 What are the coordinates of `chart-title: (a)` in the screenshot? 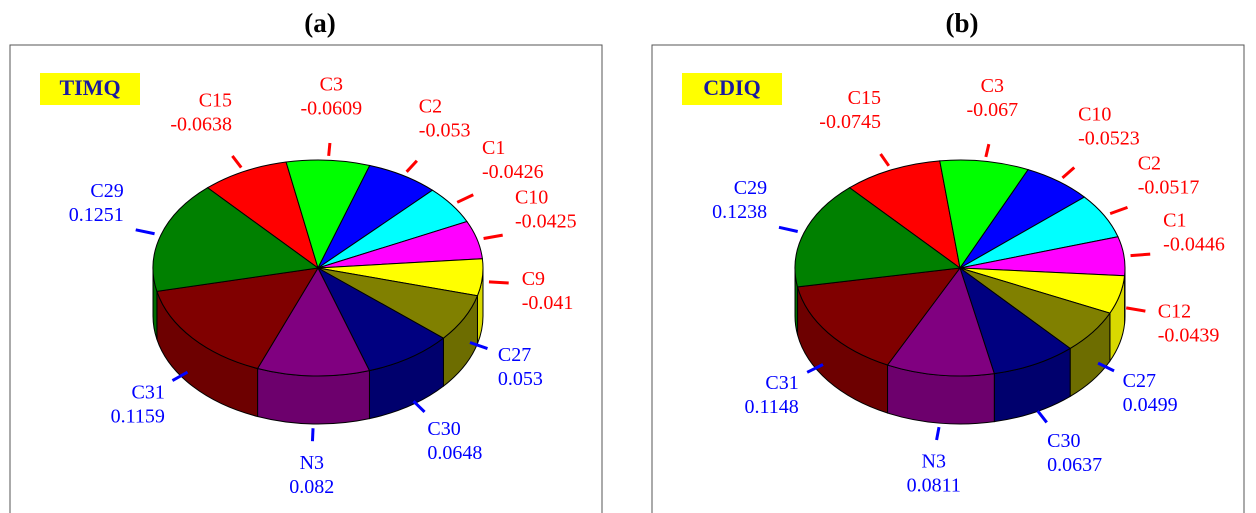 It's located at (319, 23).